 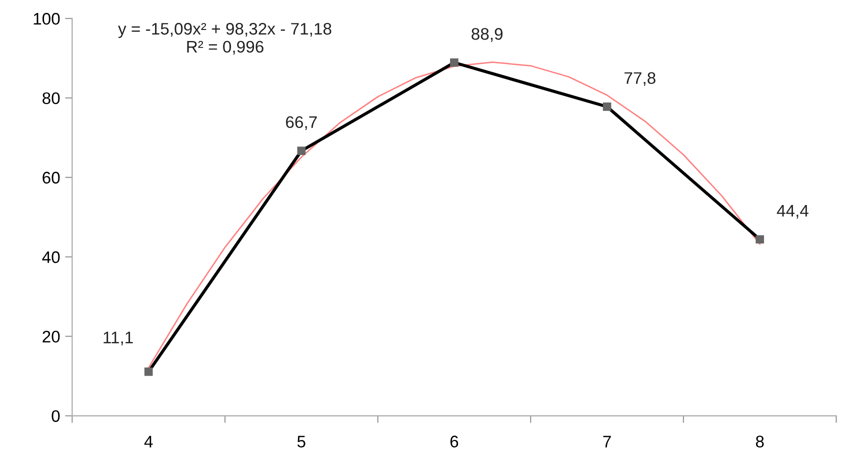 What do you see at coordinates (760, 442) in the screenshot?
I see `x-tick-label: 8` at bounding box center [760, 442].